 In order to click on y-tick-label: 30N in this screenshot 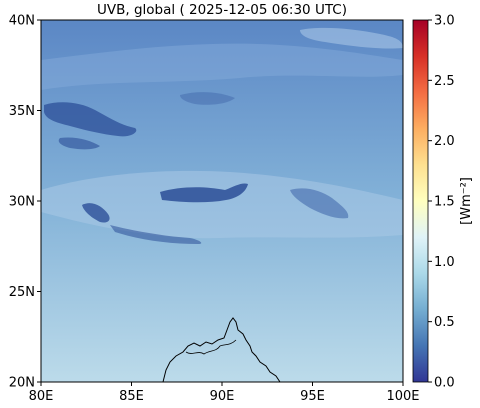, I will do `click(22, 202)`.